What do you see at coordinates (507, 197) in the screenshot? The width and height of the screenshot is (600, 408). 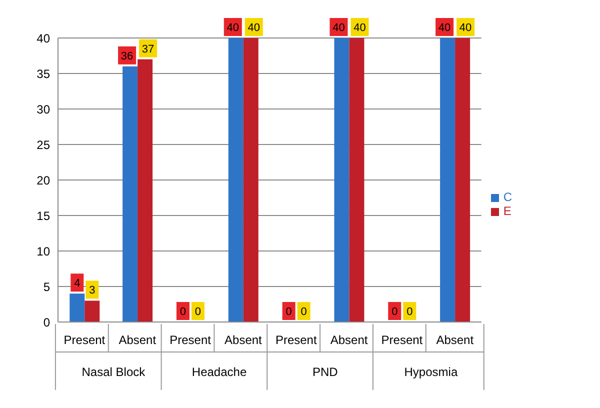 I see `legend-label: C` at bounding box center [507, 197].